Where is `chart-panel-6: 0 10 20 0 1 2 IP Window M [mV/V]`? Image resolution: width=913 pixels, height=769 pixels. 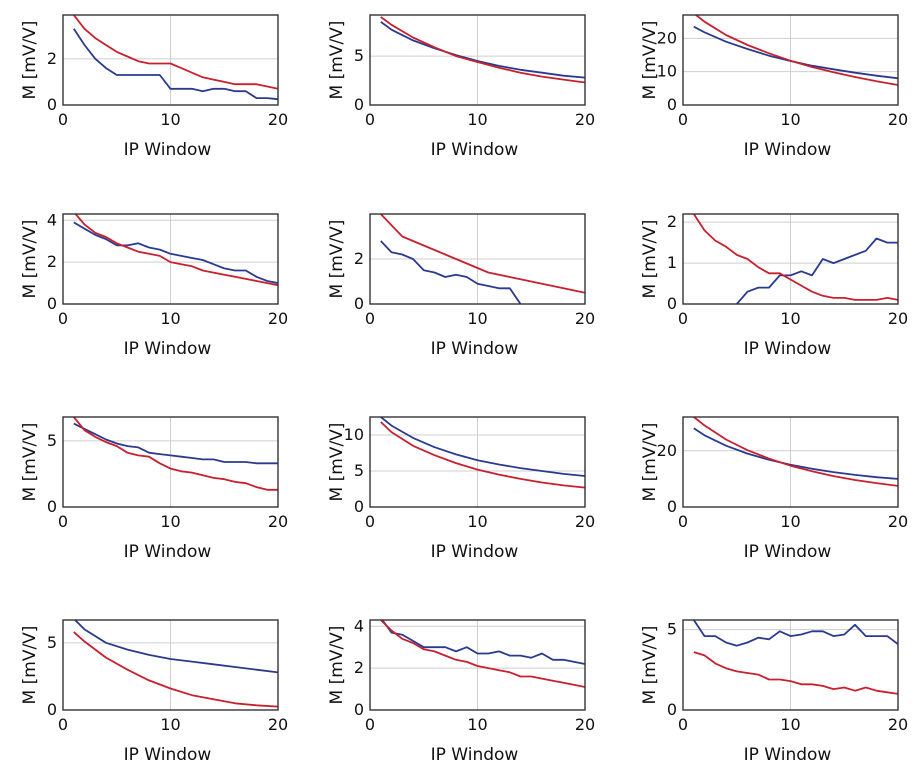
chart-panel-6: 0 10 20 0 1 2 IP Window M [mV/V] is located at coordinates (774, 285).